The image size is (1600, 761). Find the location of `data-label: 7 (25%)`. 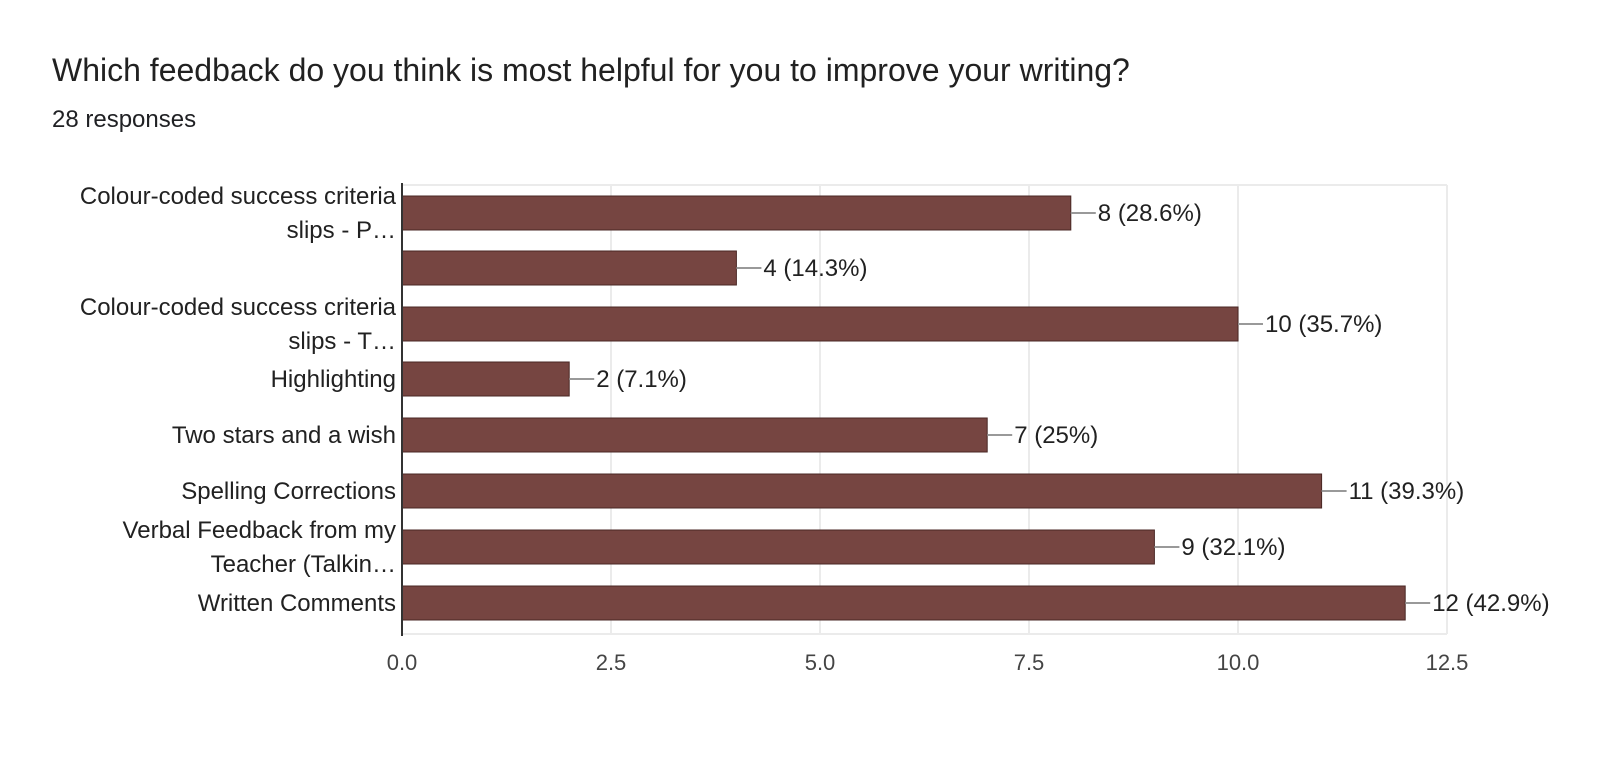

data-label: 7 (25%) is located at coordinates (1056, 435).